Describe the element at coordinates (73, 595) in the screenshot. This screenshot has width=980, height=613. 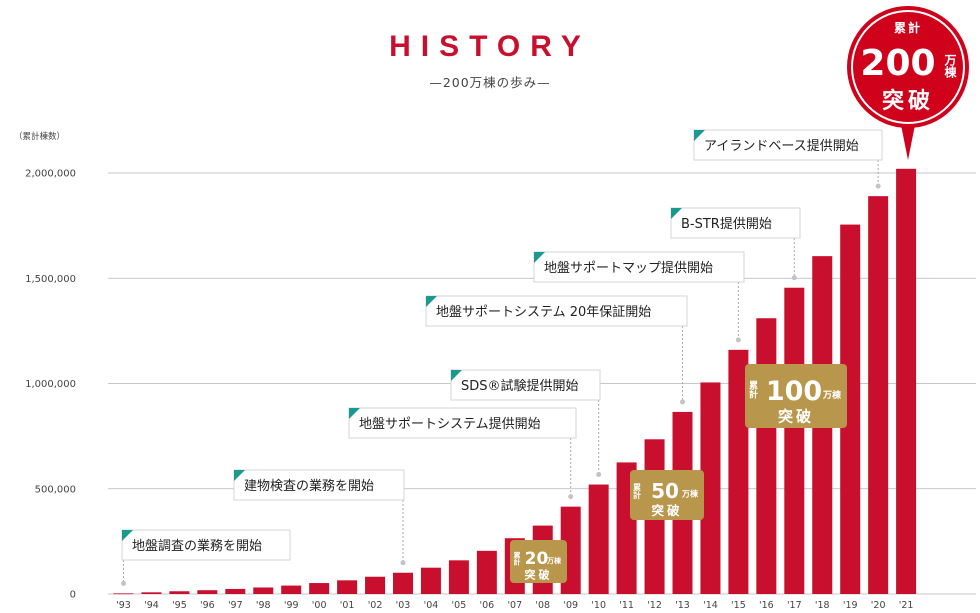
I see `y-tick-label: 0` at that location.